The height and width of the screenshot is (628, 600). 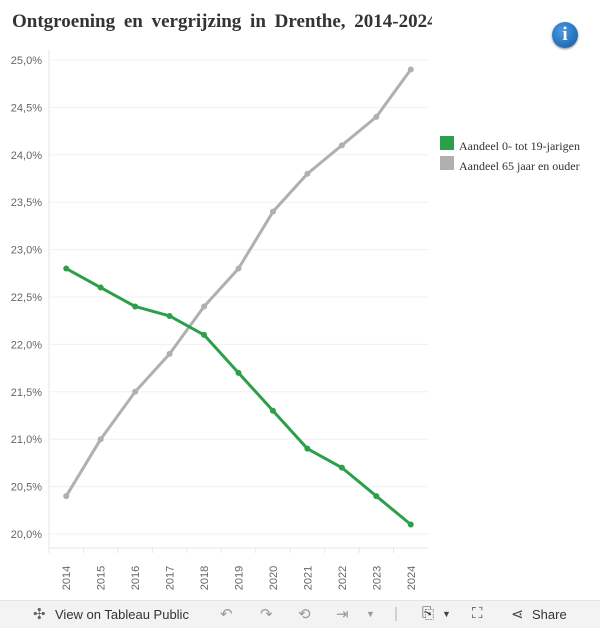 What do you see at coordinates (136, 578) in the screenshot?
I see `x-tick-label: 2016` at bounding box center [136, 578].